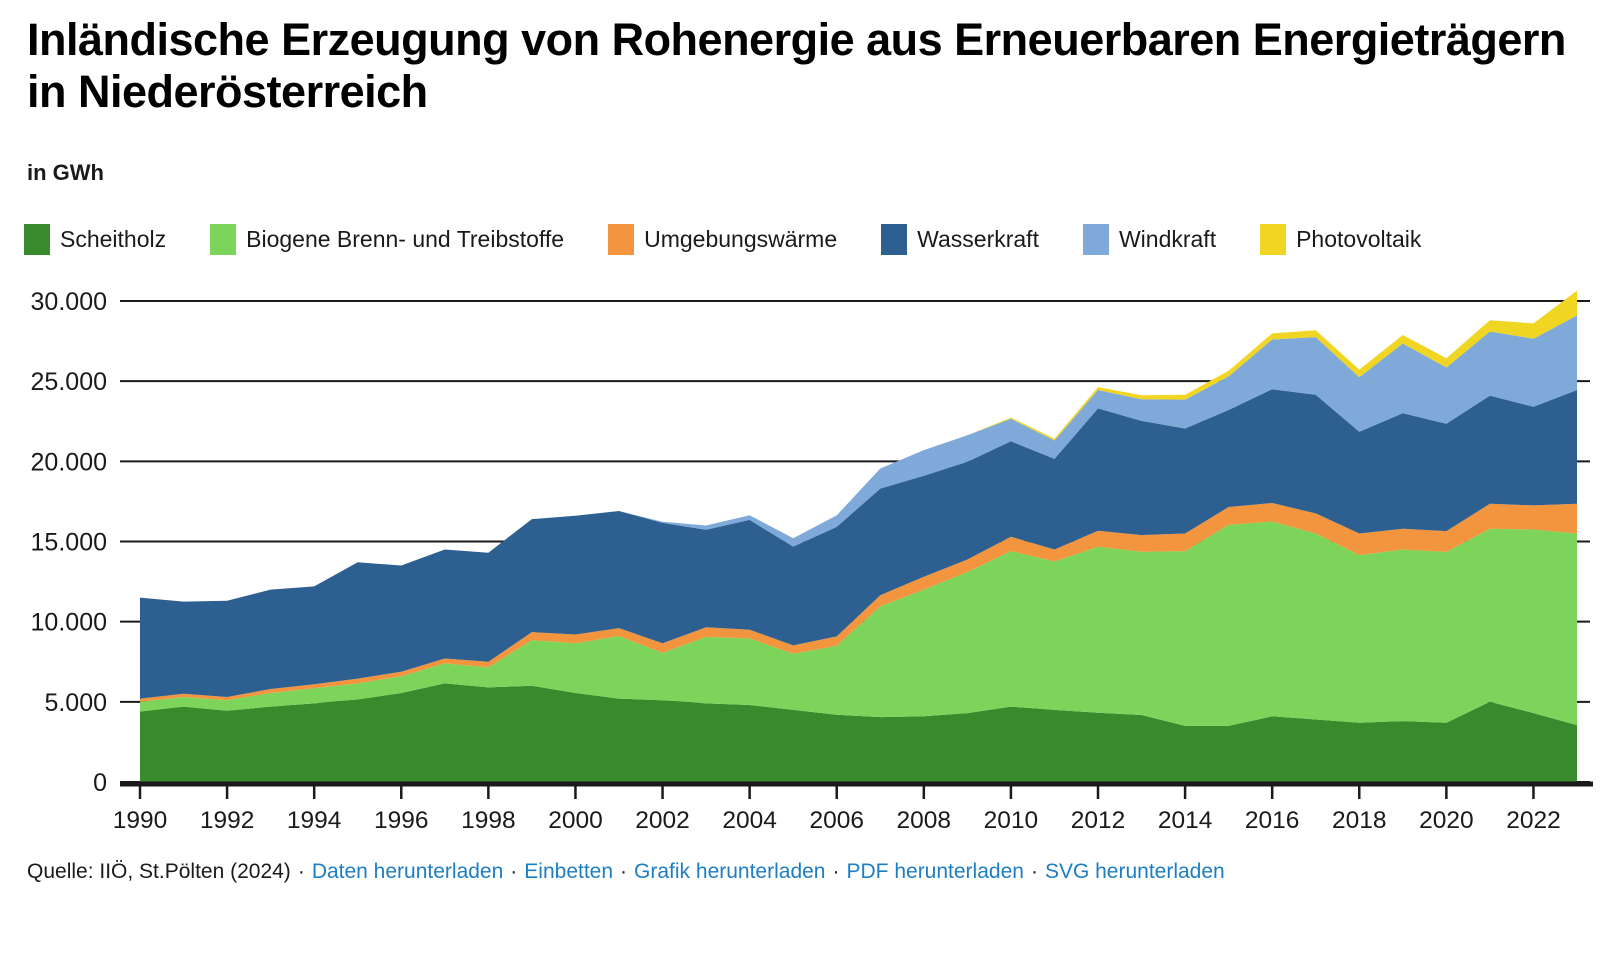 The width and height of the screenshot is (1616, 964). What do you see at coordinates (405, 239) in the screenshot?
I see `legend-label: Biogene Brenn- und Treibstoffe` at bounding box center [405, 239].